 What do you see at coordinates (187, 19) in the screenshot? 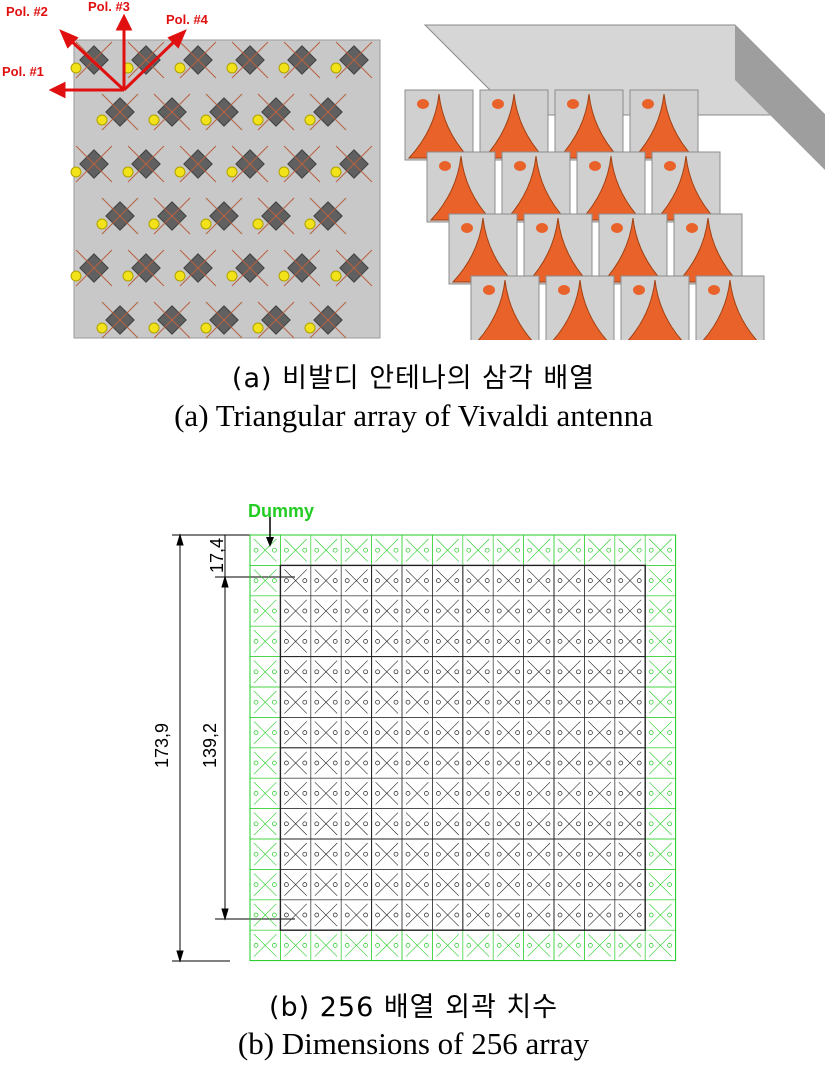
I see `pol4-label: Pol. #4` at bounding box center [187, 19].